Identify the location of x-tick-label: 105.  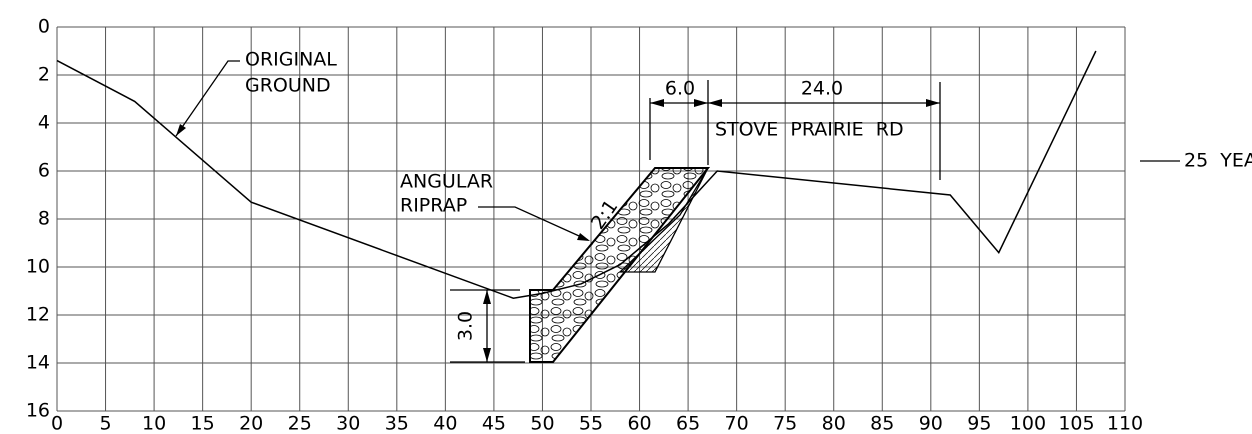
(1076, 423).